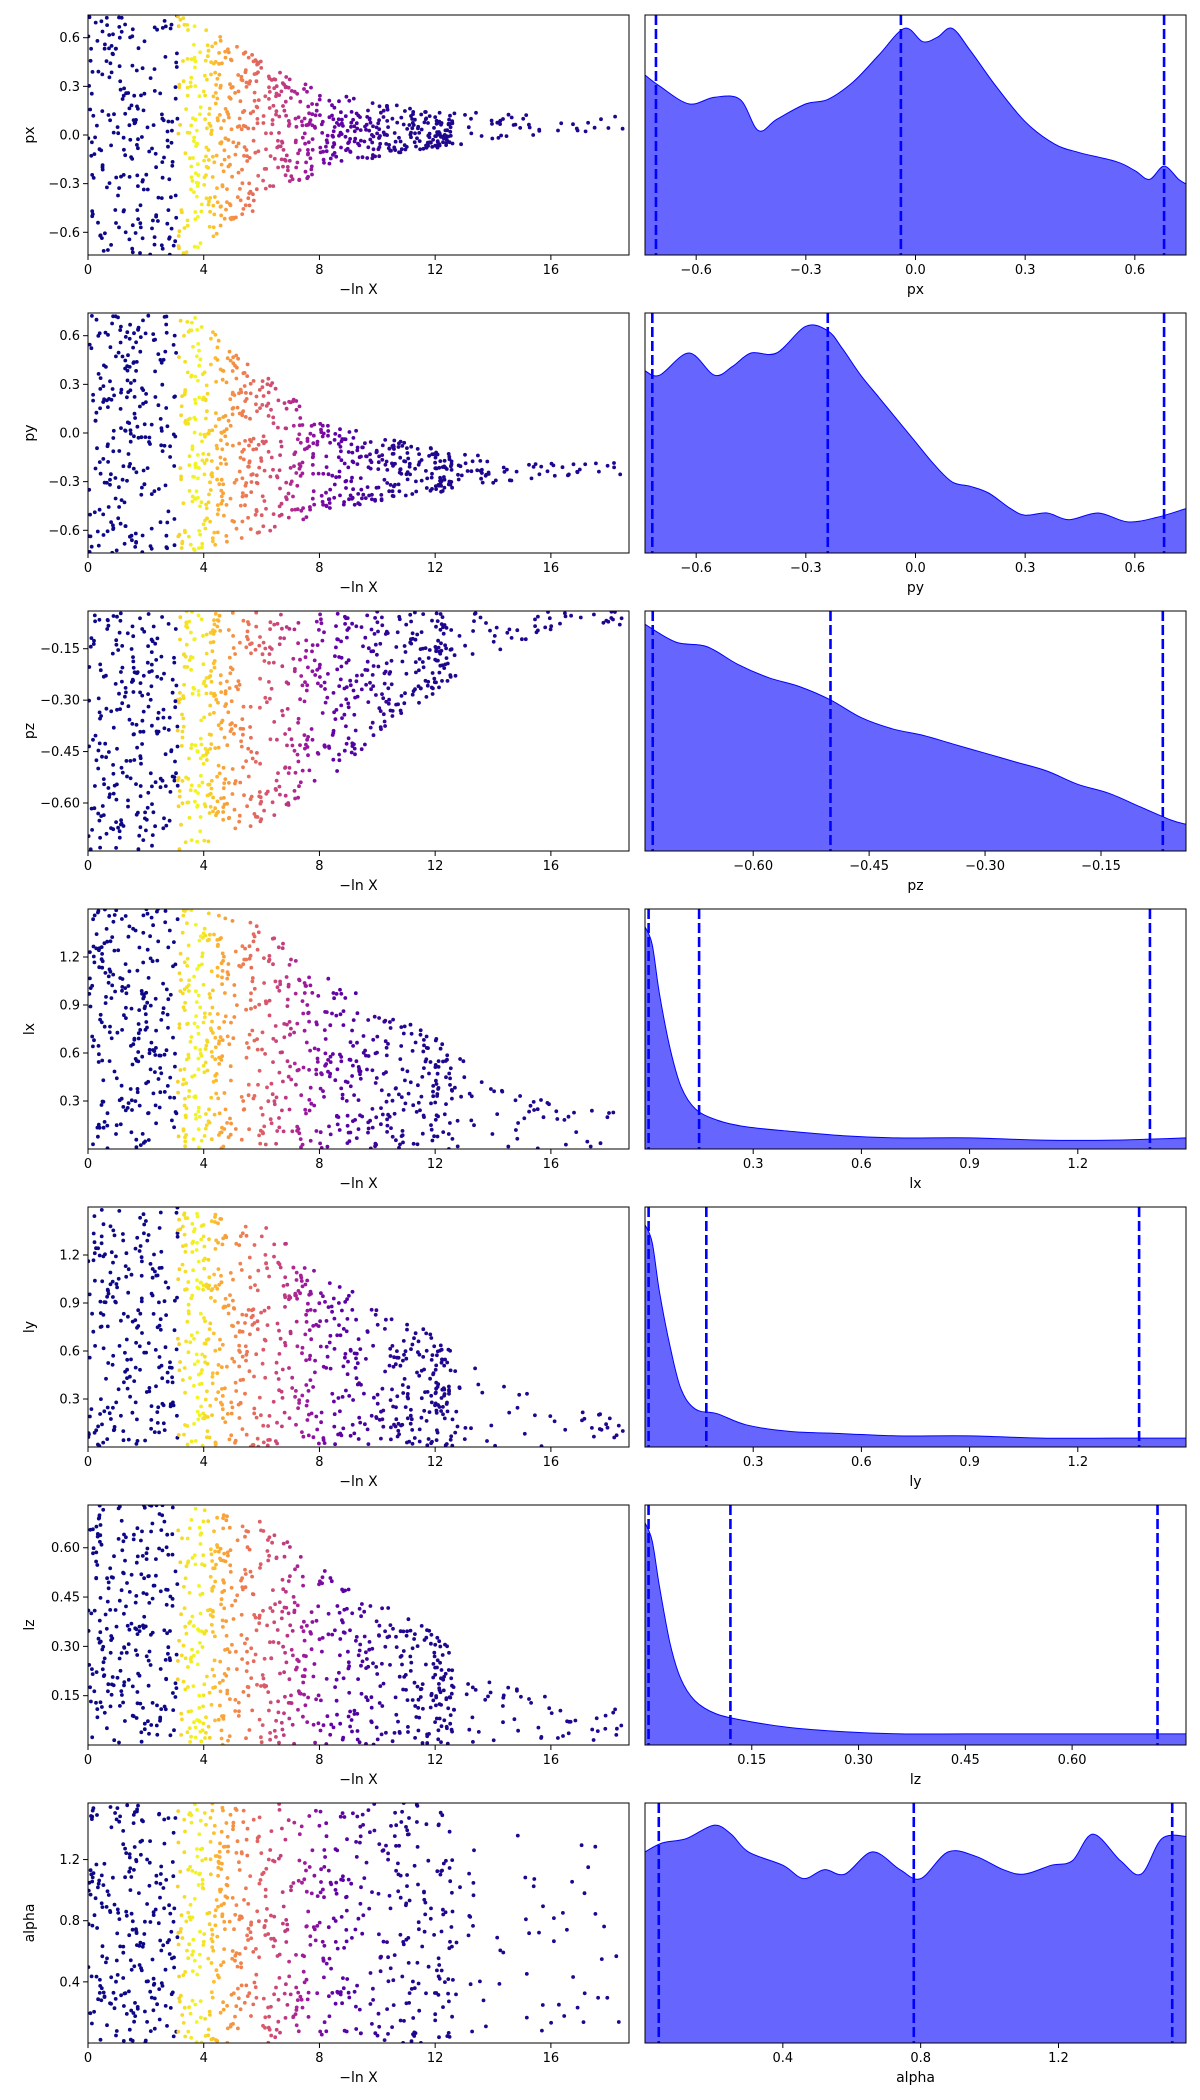 The height and width of the screenshot is (2100, 1200). I want to click on trace-px-ytick-label: −0.6, so click(64, 233).